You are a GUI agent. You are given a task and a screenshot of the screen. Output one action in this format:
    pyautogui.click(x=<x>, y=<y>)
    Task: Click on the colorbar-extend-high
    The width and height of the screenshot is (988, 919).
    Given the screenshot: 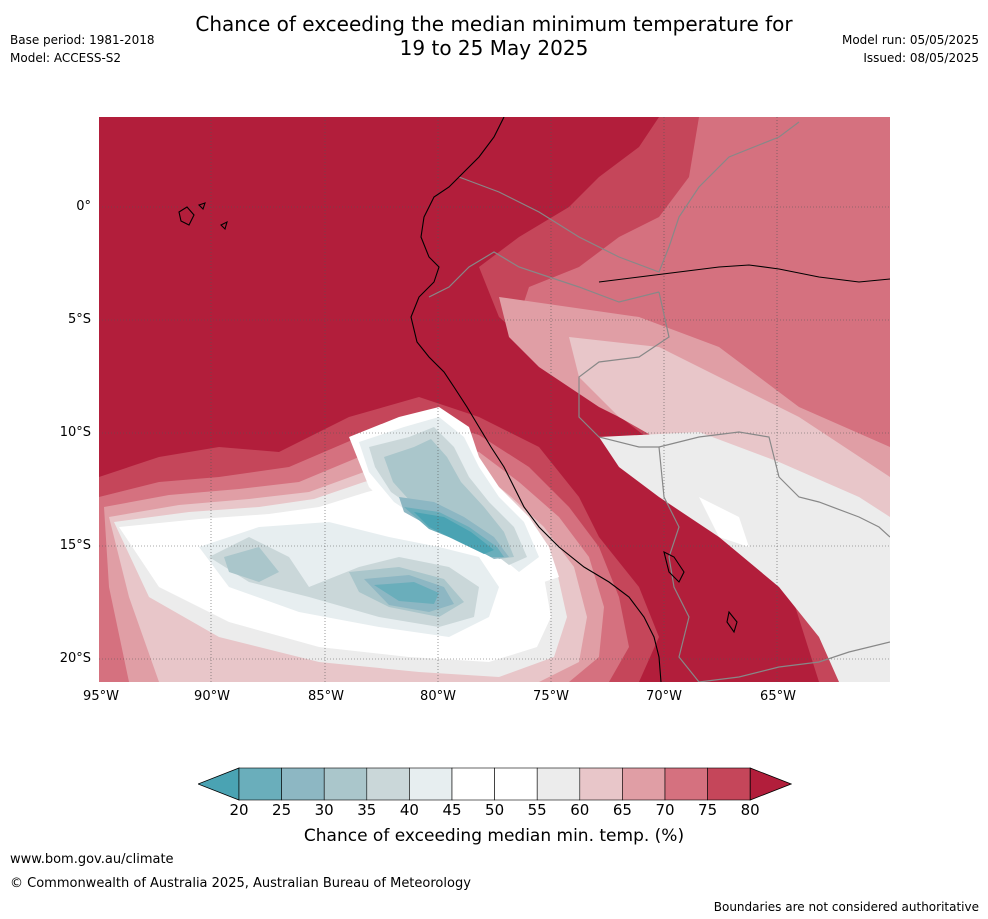 What is the action you would take?
    pyautogui.click(x=771, y=784)
    